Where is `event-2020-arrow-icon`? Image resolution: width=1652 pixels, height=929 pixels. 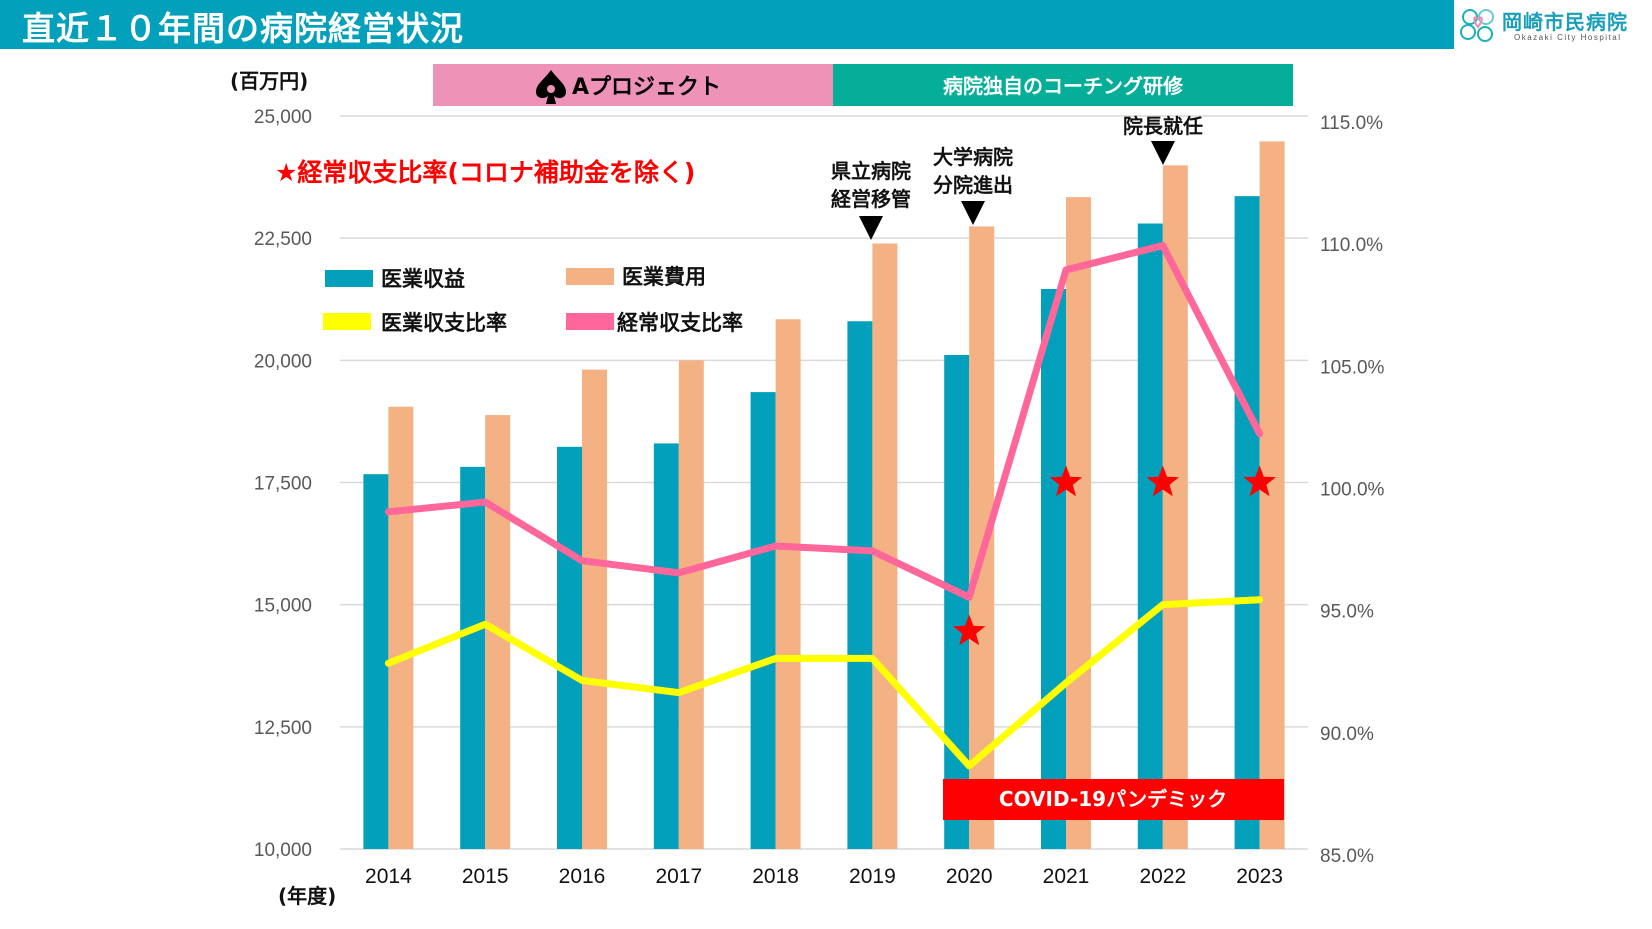 event-2020-arrow-icon is located at coordinates (973, 213).